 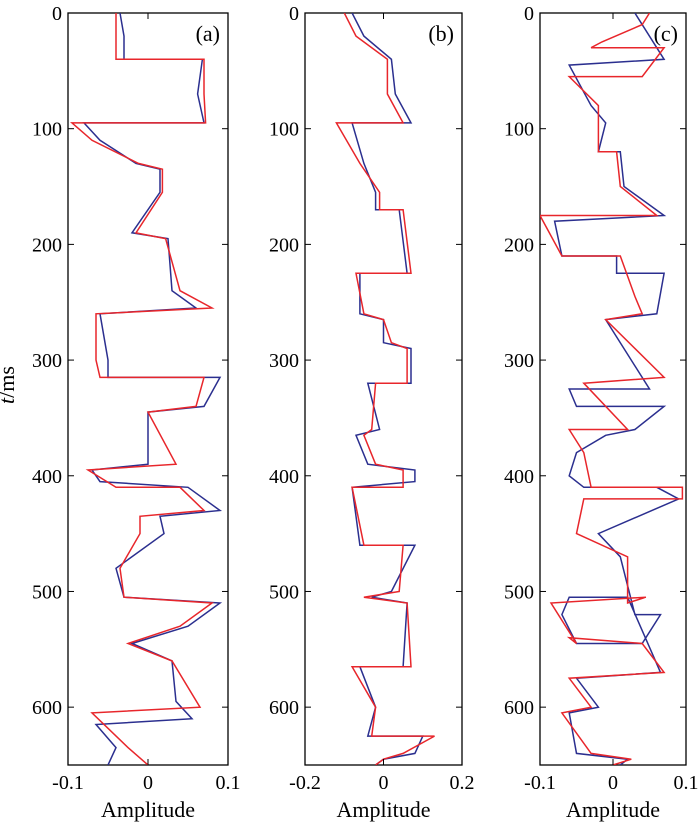 What do you see at coordinates (519, 477) in the screenshot?
I see `panel-c-ytick-label: 400` at bounding box center [519, 477].